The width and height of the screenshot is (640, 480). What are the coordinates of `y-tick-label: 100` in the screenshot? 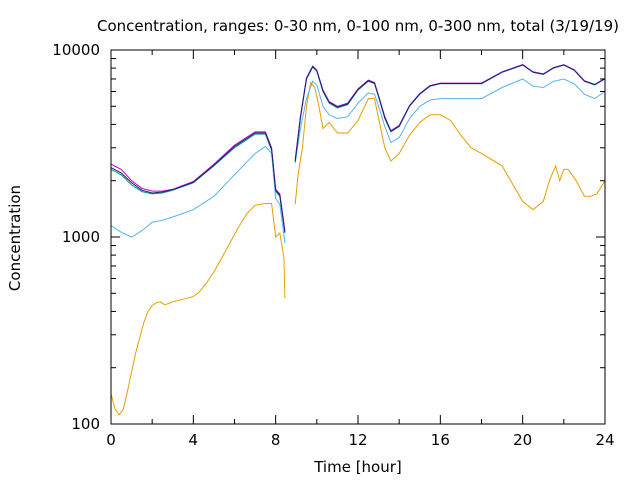 It's located at (85, 424).